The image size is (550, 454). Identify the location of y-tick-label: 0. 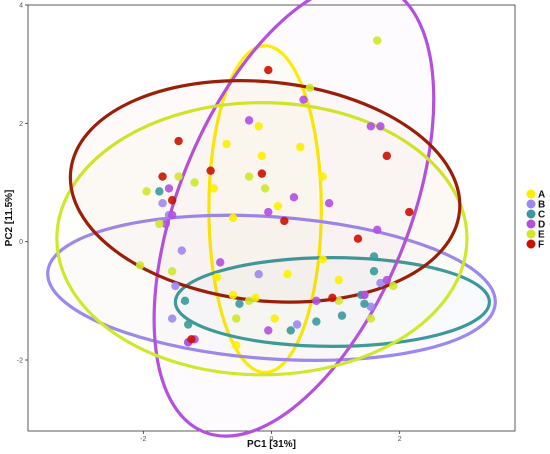
(21, 242).